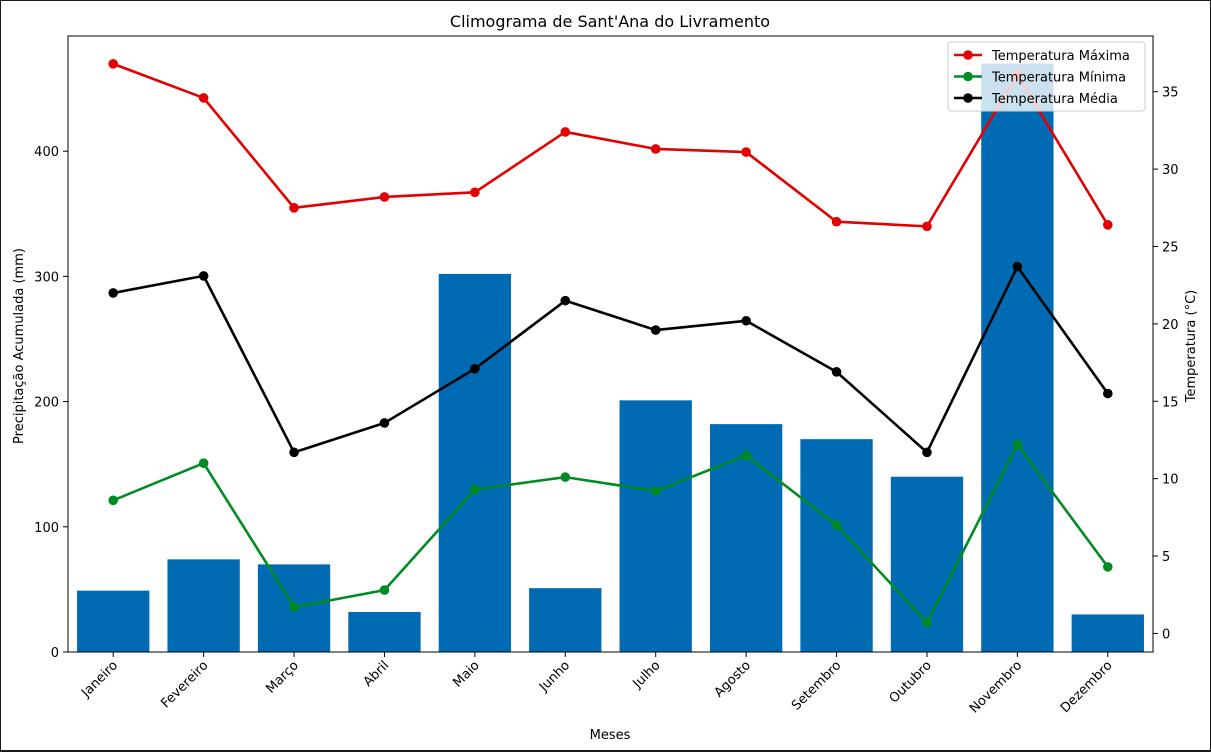 This screenshot has height=754, width=1211. Describe the element at coordinates (836, 545) in the screenshot. I see `precipitation-bar-setembro` at that location.